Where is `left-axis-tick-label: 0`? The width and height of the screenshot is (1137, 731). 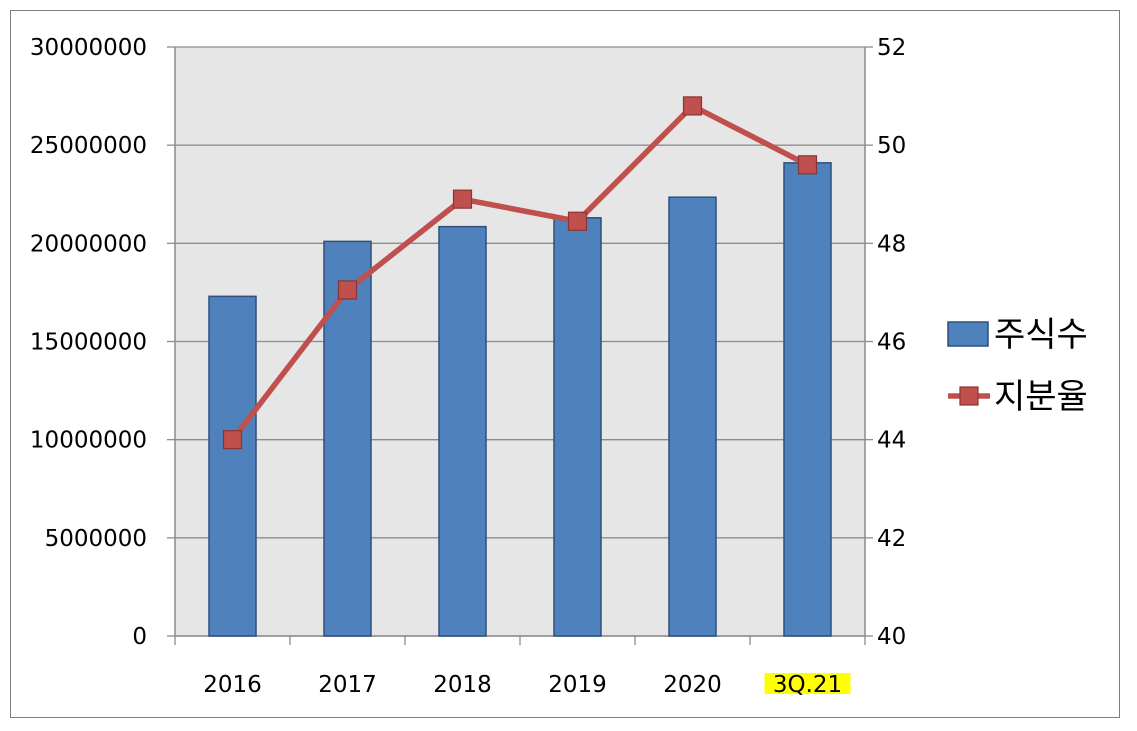 left-axis-tick-label: 0 is located at coordinates (139, 637).